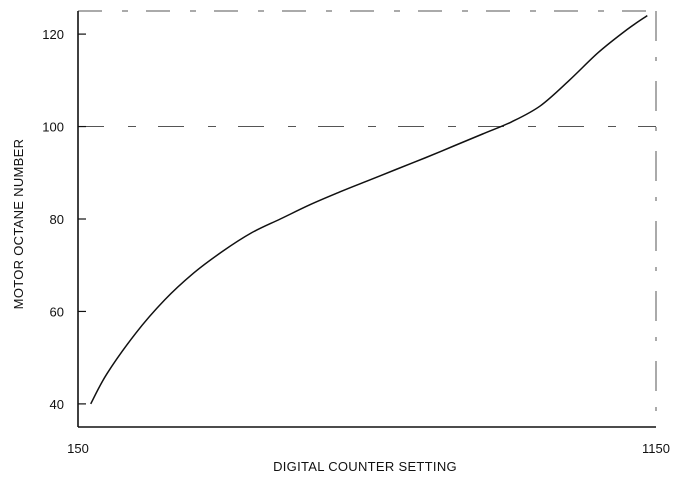 Image resolution: width=673 pixels, height=485 pixels. Describe the element at coordinates (53, 34) in the screenshot. I see `y-tick-label: 120` at that location.